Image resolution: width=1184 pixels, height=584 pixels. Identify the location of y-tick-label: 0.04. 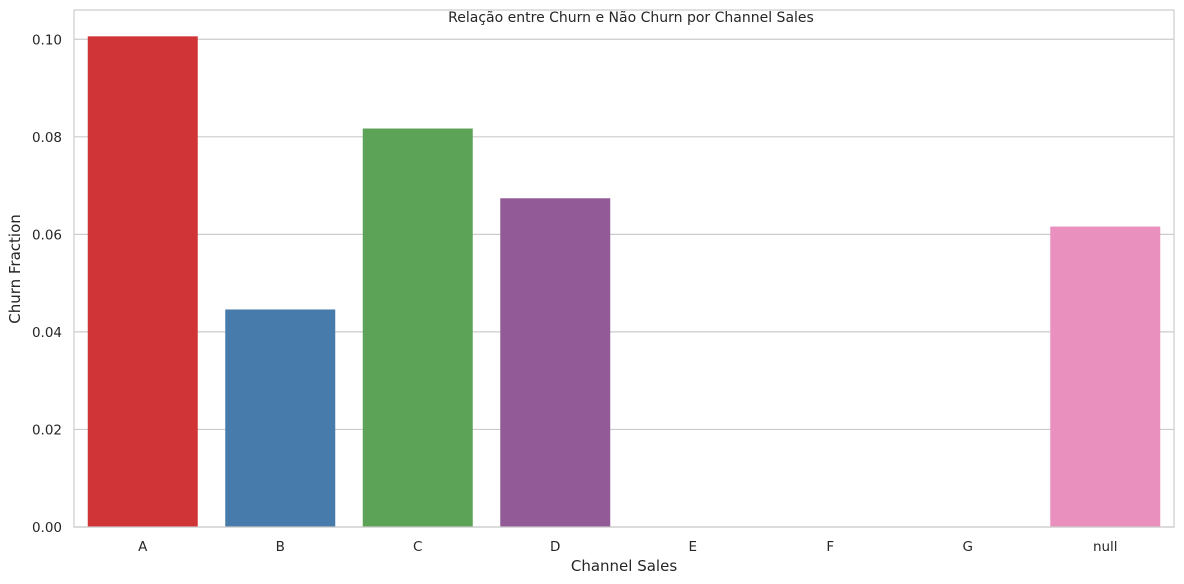
(47, 333).